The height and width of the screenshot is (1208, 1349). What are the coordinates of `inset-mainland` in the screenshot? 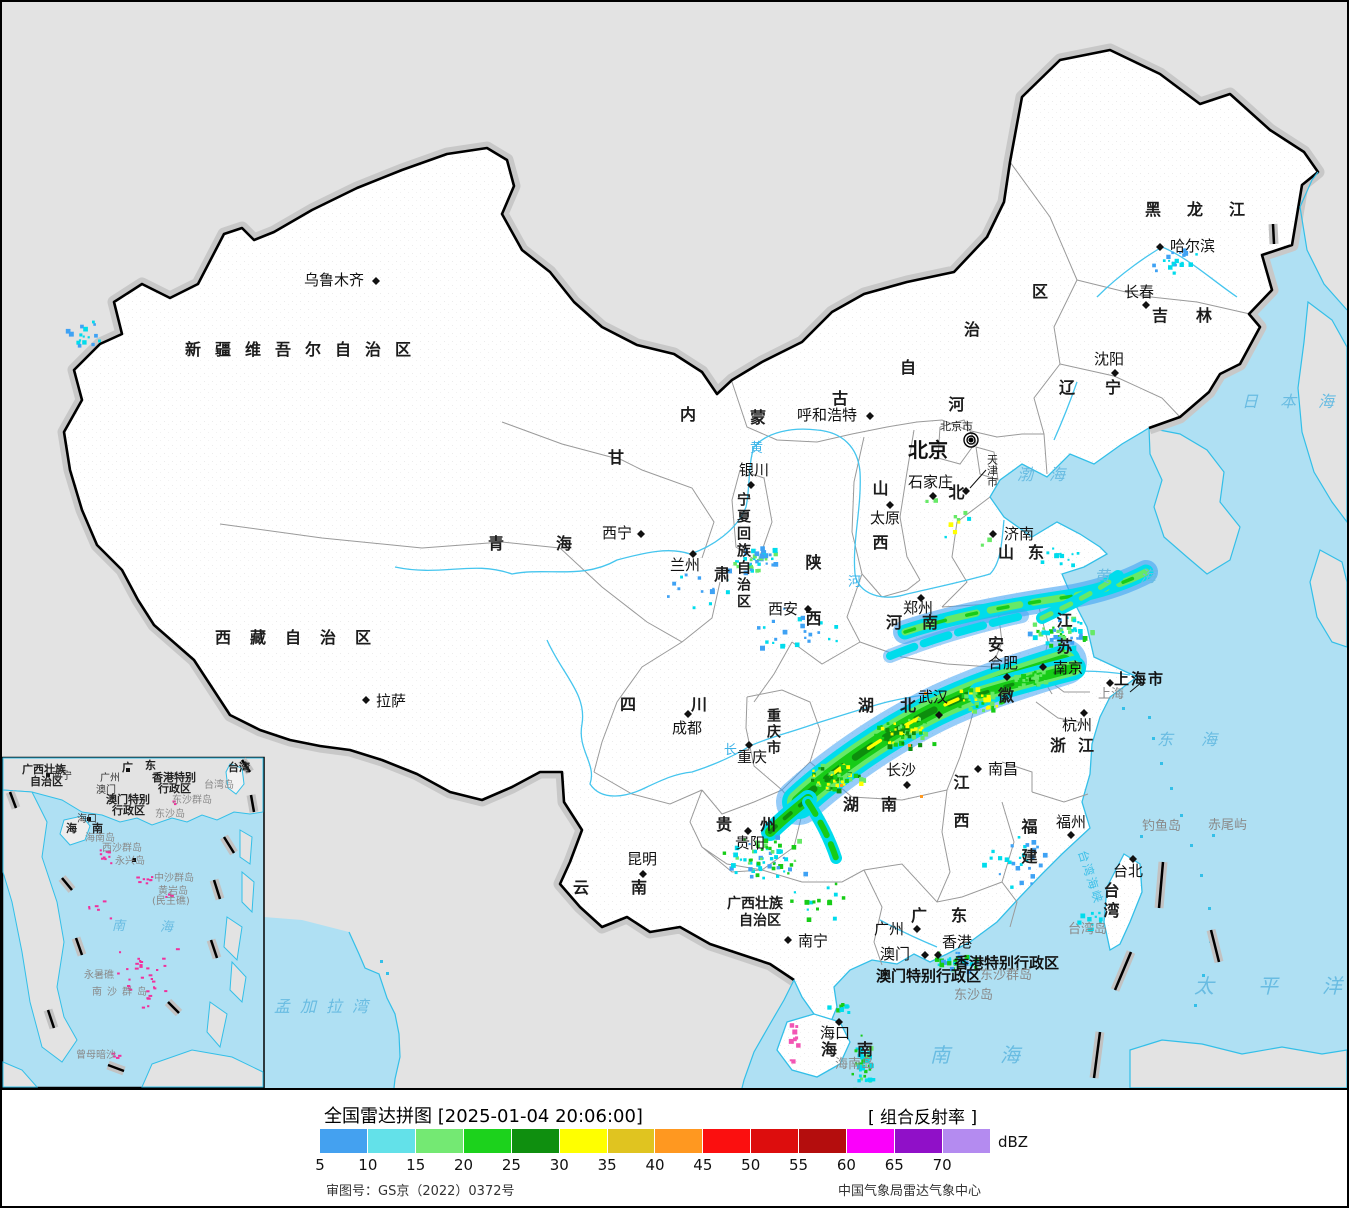 It's located at (133, 791).